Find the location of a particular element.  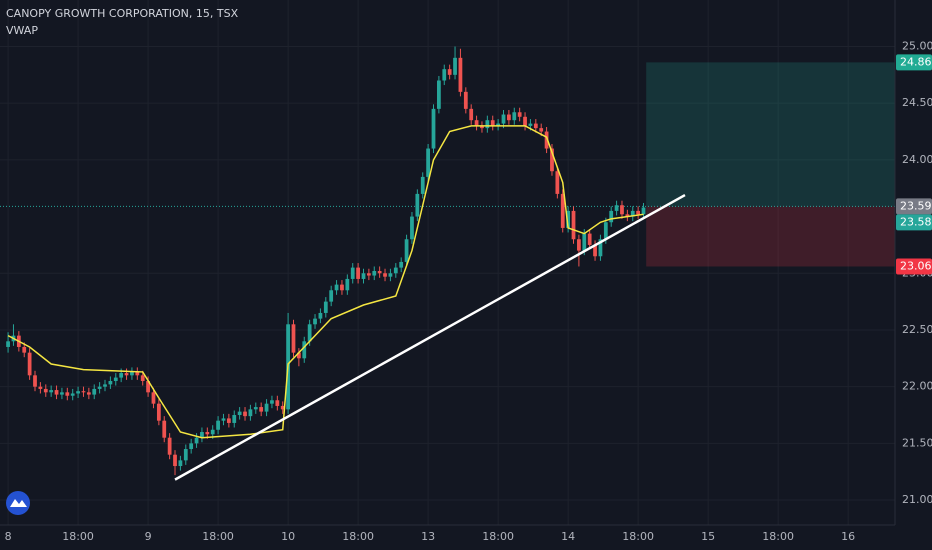

y-tick-label: 24.00 is located at coordinates (917, 159).